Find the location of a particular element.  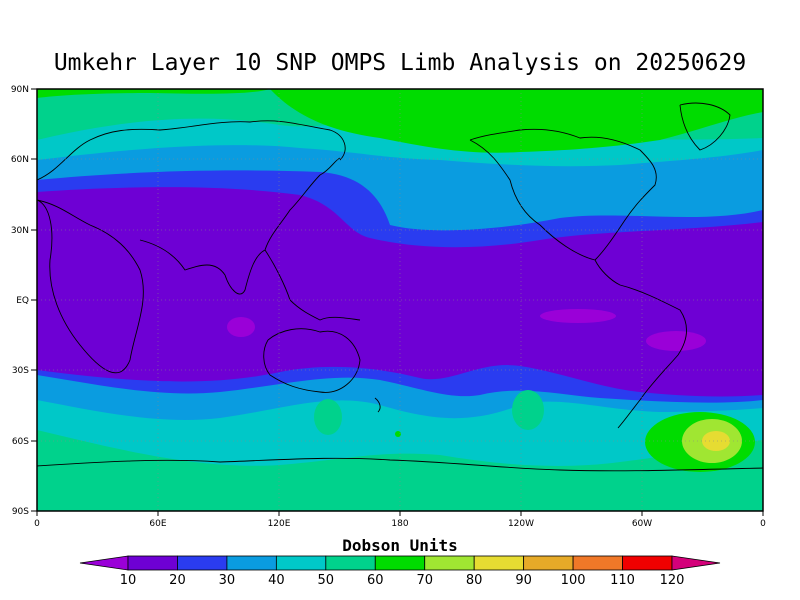

colorbar-label: 110 is located at coordinates (622, 580).